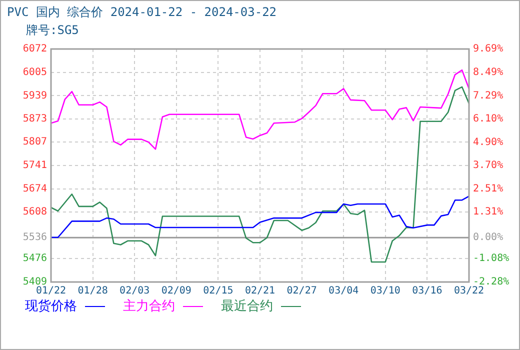  Describe the element at coordinates (343, 291) in the screenshot. I see `x-tick-label: 03/04` at that location.